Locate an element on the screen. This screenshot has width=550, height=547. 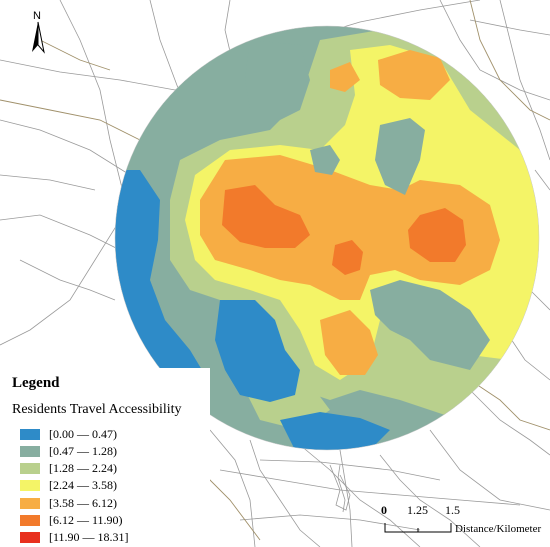
legend-item: [3.58 — 6.12) is located at coordinates (68, 503).